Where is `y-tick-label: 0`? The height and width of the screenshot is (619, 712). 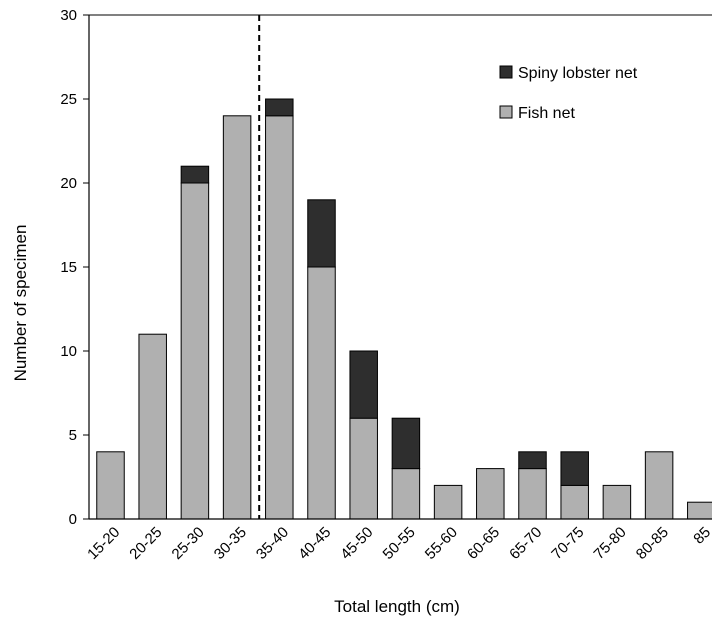
y-tick-label: 0 is located at coordinates (73, 519).